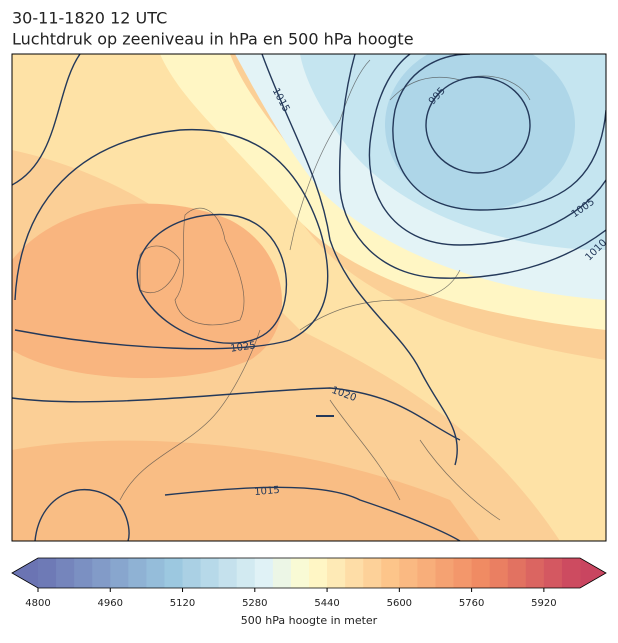 The image size is (618, 643). I want to click on field-south, so click(246, 490).